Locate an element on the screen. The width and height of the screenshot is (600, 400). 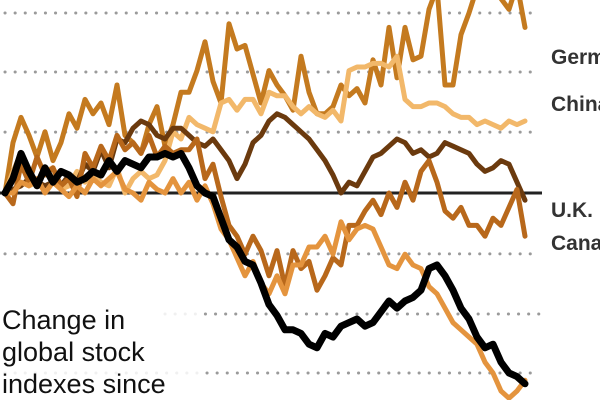
series-label-china: China is located at coordinates (575, 104).